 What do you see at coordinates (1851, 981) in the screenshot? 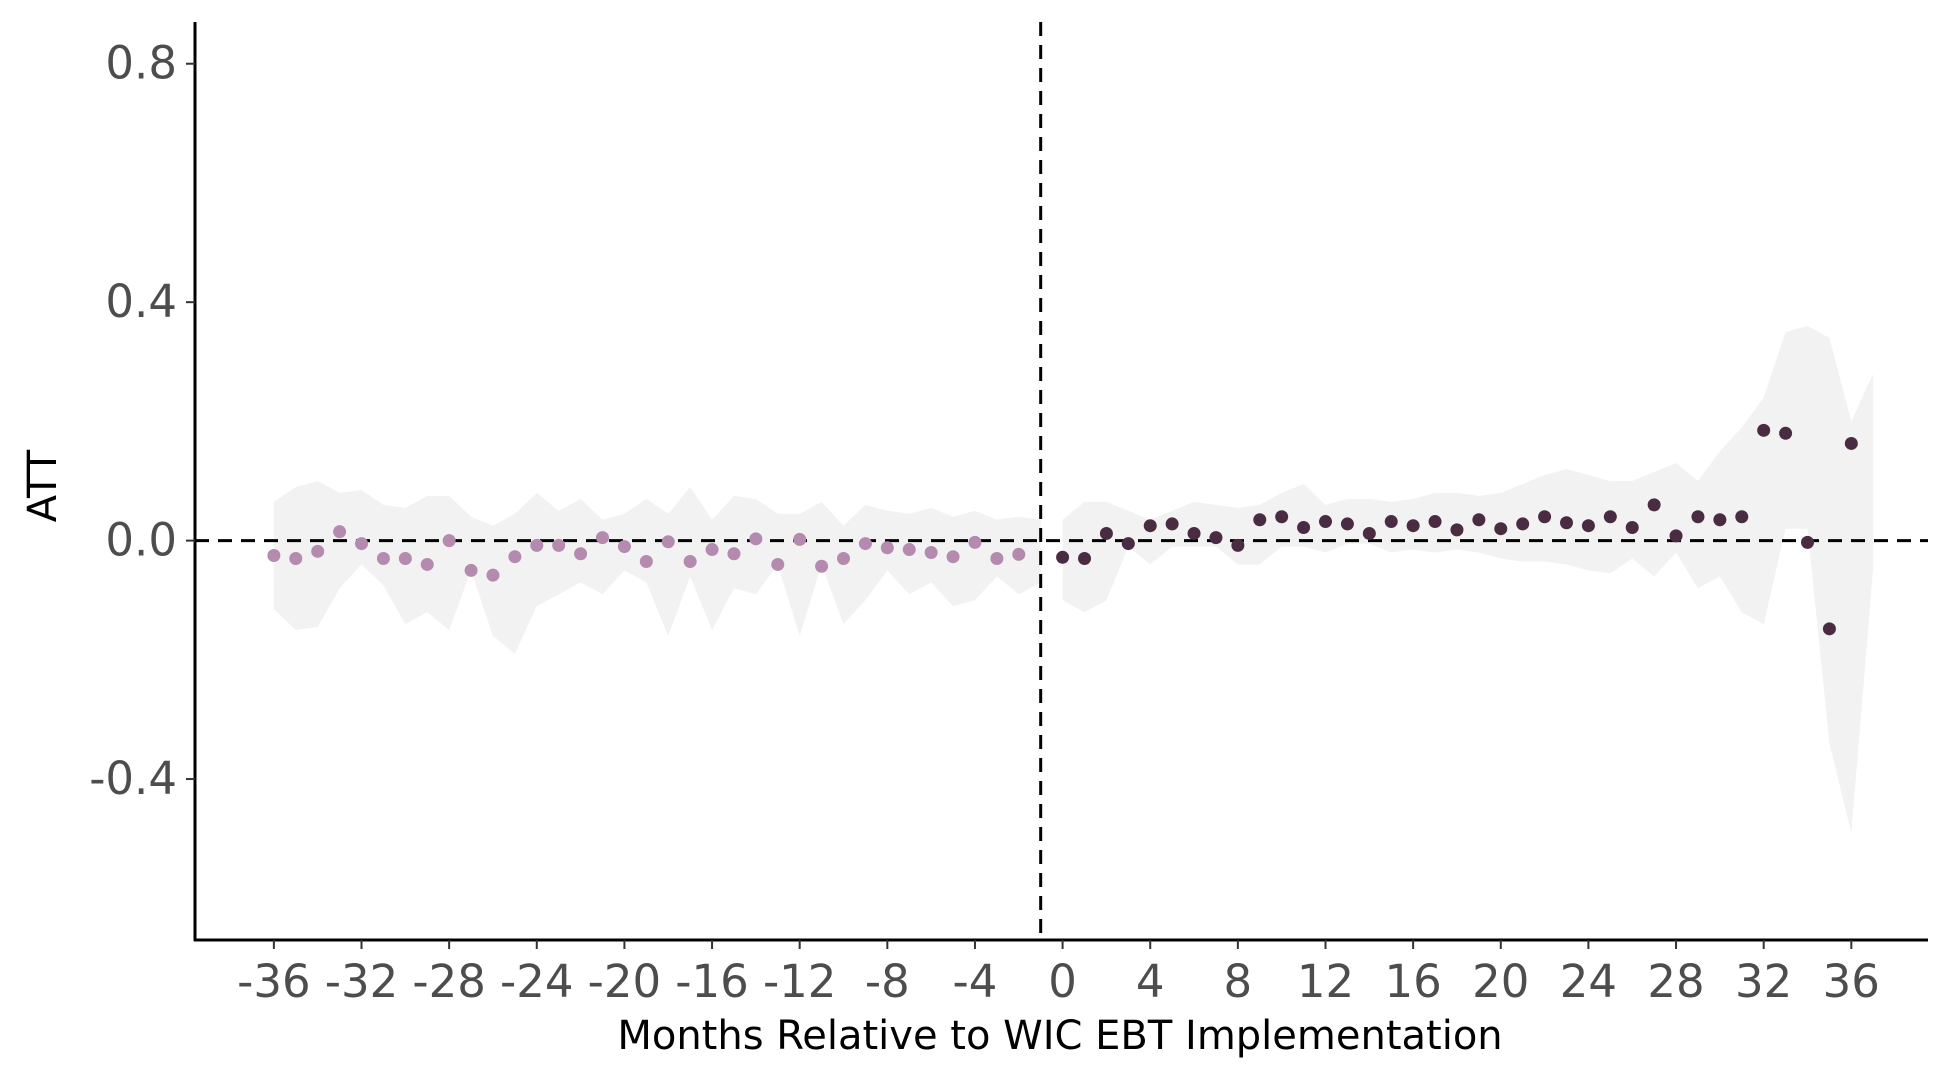
I see `x-tick-label: 36` at bounding box center [1851, 981].